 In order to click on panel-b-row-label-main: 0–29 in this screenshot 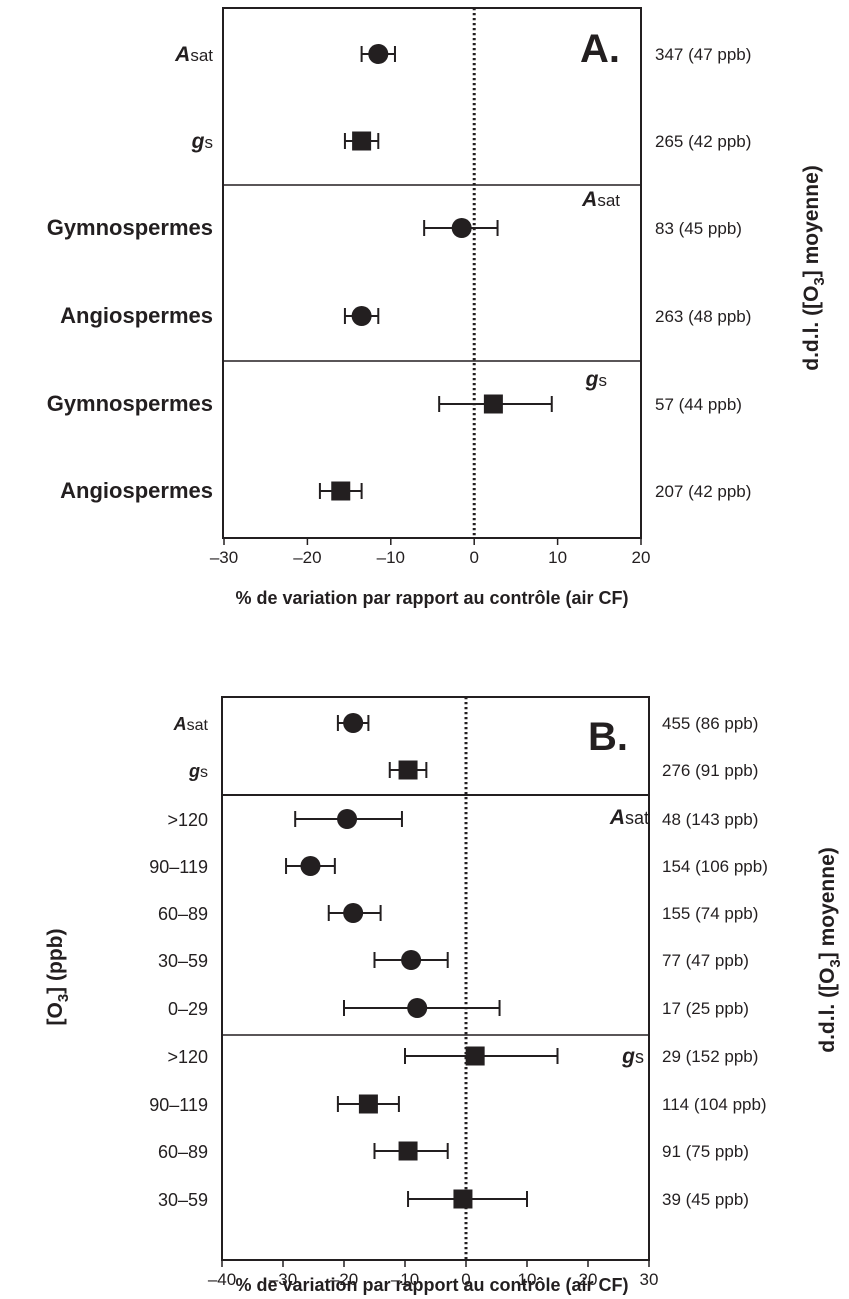, I will do `click(188, 1009)`.